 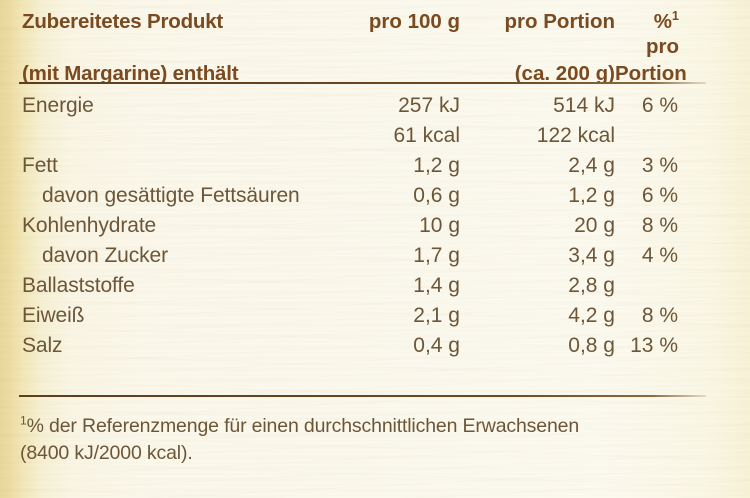 I want to click on value-per-portion: 3,4 g, so click(x=591, y=255).